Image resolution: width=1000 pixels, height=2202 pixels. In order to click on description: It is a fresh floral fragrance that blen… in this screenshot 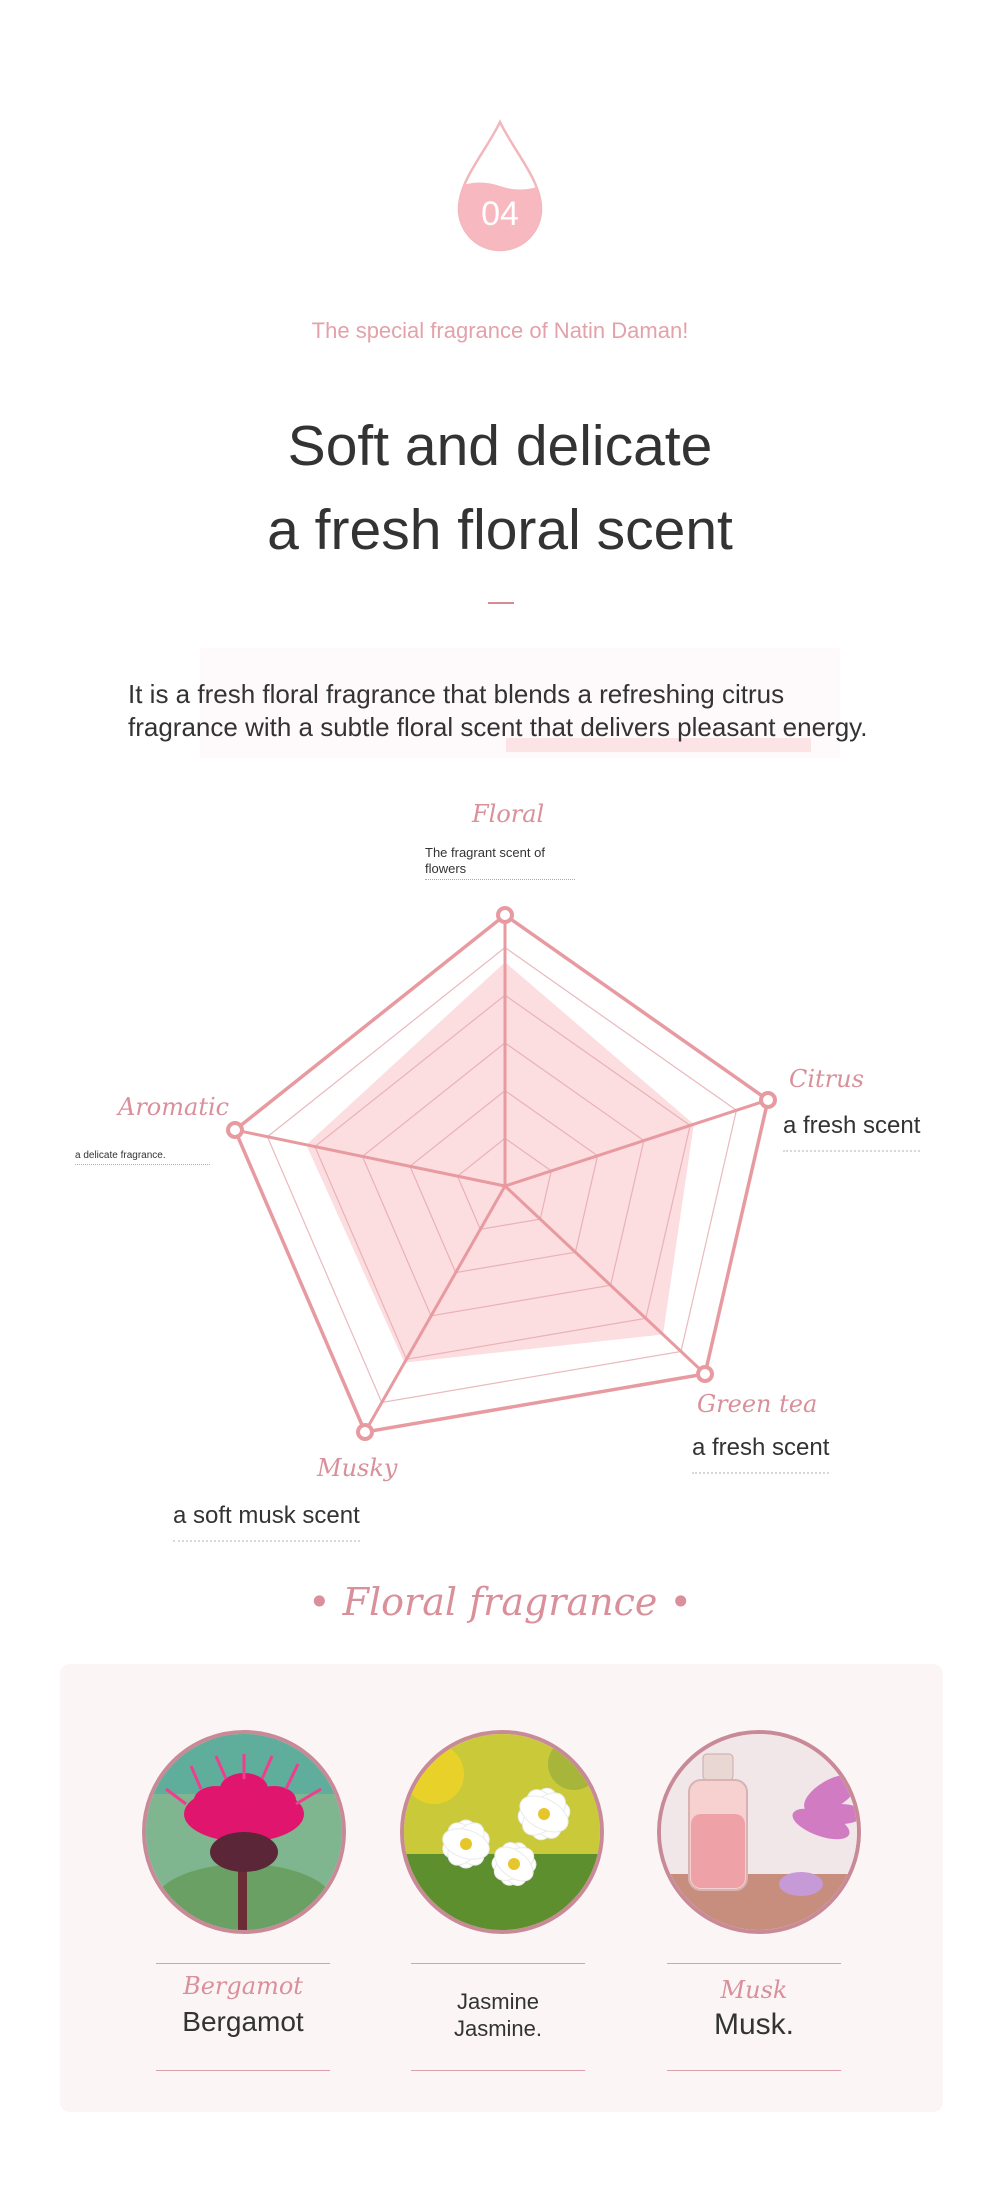, I will do `click(508, 715)`.